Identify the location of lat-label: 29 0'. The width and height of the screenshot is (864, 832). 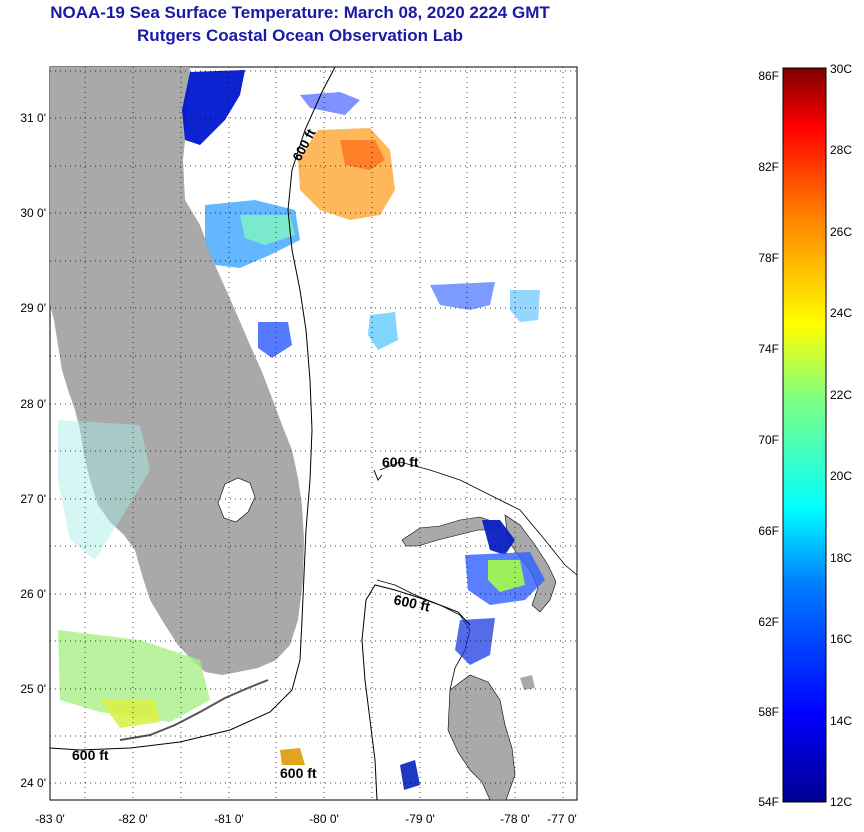
(33, 308).